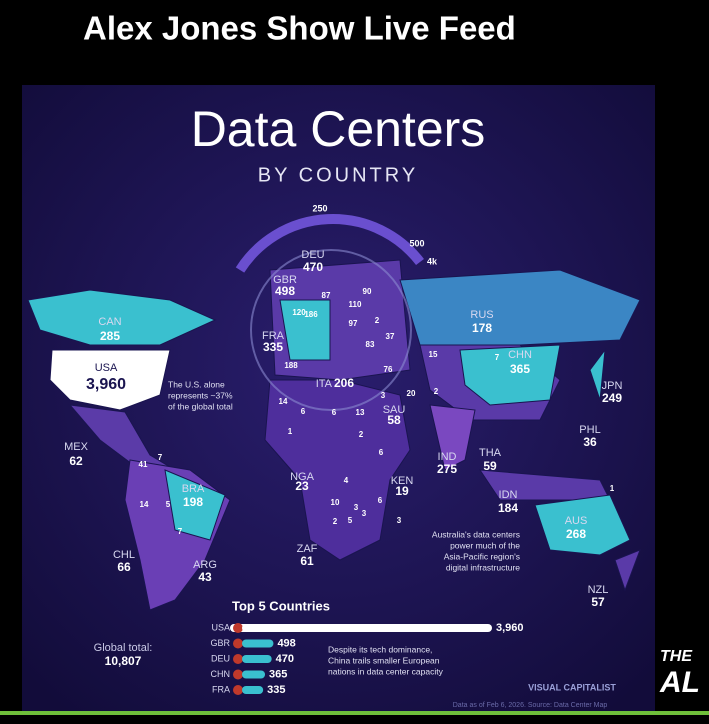  What do you see at coordinates (447, 469) in the screenshot?
I see `country-value: 275` at bounding box center [447, 469].